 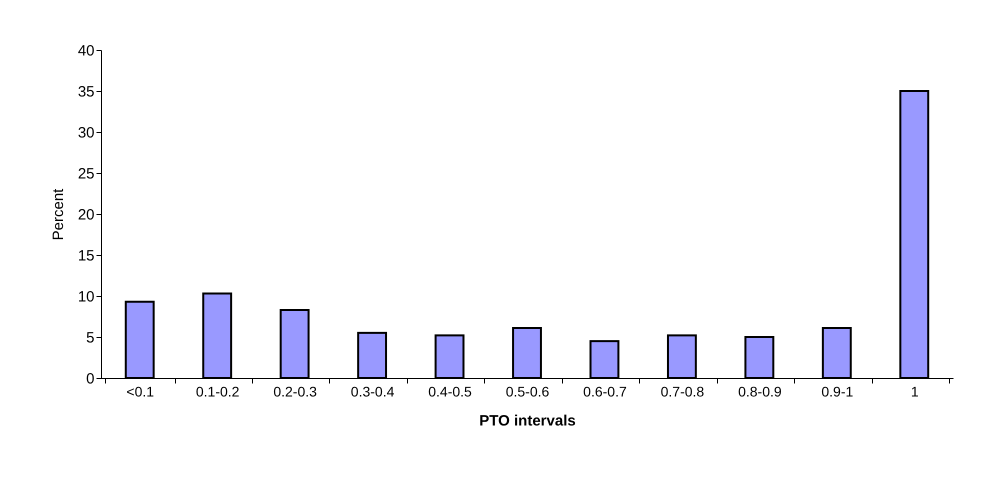 What do you see at coordinates (295, 392) in the screenshot?
I see `x-tick-label: 0.2-0.3` at bounding box center [295, 392].